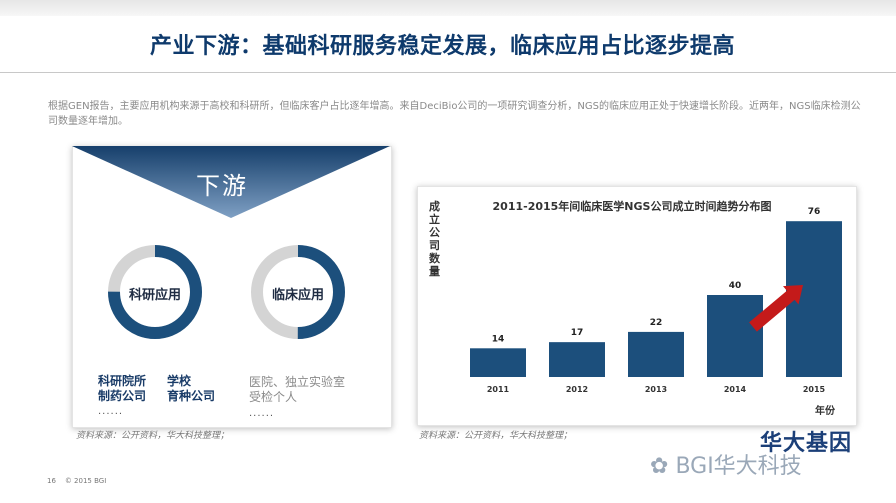 The height and width of the screenshot is (503, 896). Describe the element at coordinates (577, 359) in the screenshot. I see `chart-bar-2012` at that location.